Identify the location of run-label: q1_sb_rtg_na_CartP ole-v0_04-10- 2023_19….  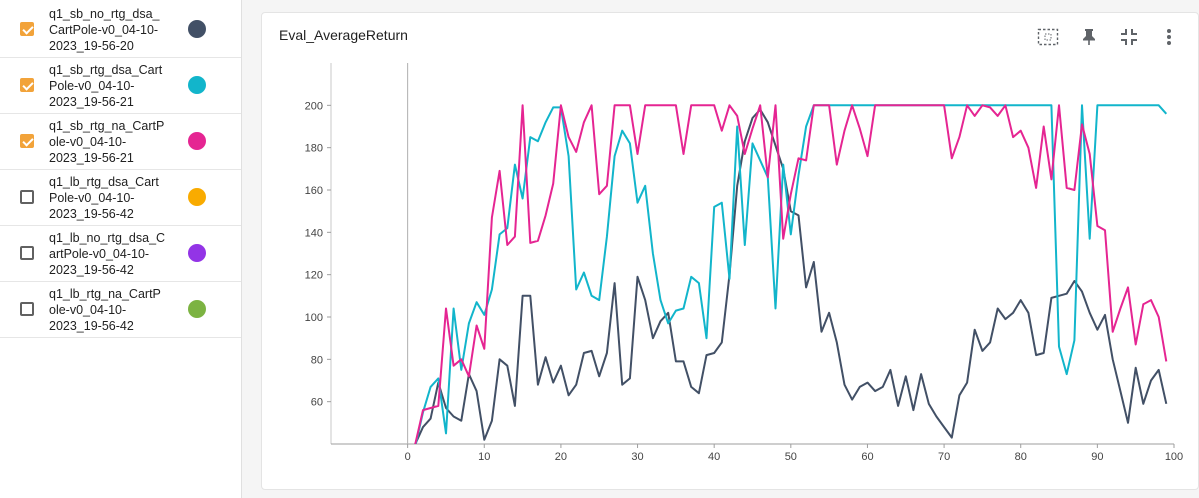
(107, 142).